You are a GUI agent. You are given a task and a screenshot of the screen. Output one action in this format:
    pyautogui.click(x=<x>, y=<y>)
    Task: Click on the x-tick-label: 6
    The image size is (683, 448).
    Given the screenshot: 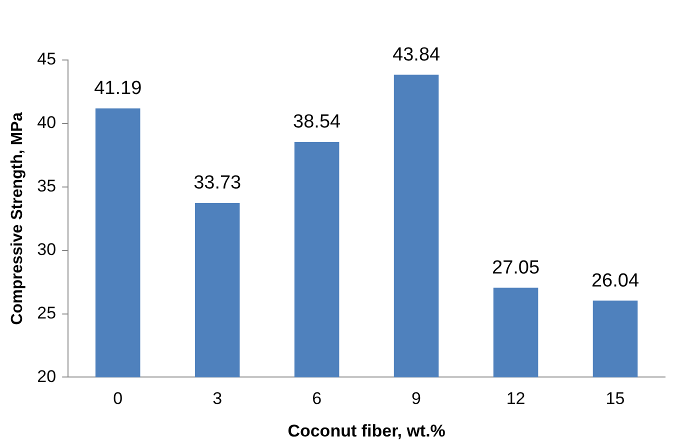 What is the action you would take?
    pyautogui.click(x=317, y=398)
    